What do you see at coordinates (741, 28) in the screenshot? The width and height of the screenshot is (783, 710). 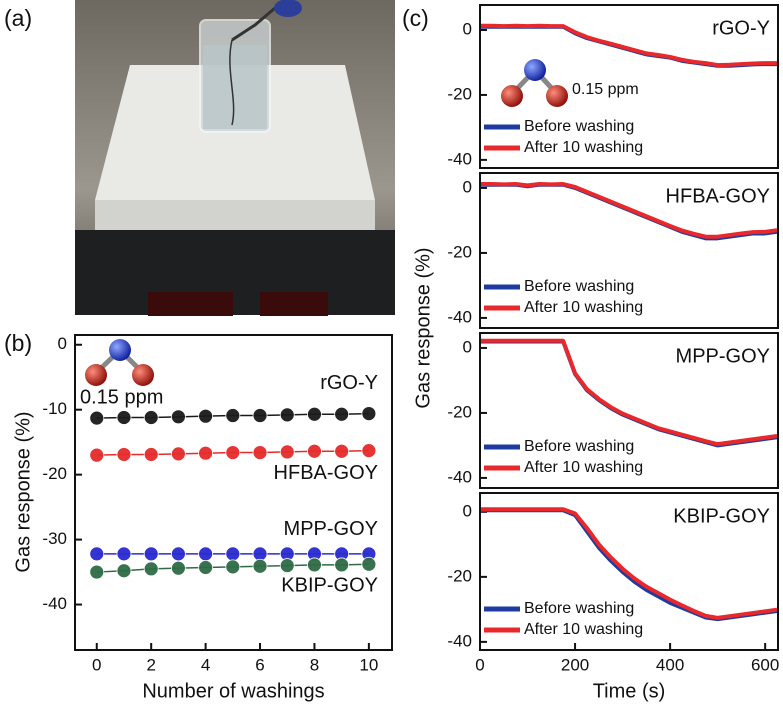 I see `subplot-title: rGO-Y` at bounding box center [741, 28].